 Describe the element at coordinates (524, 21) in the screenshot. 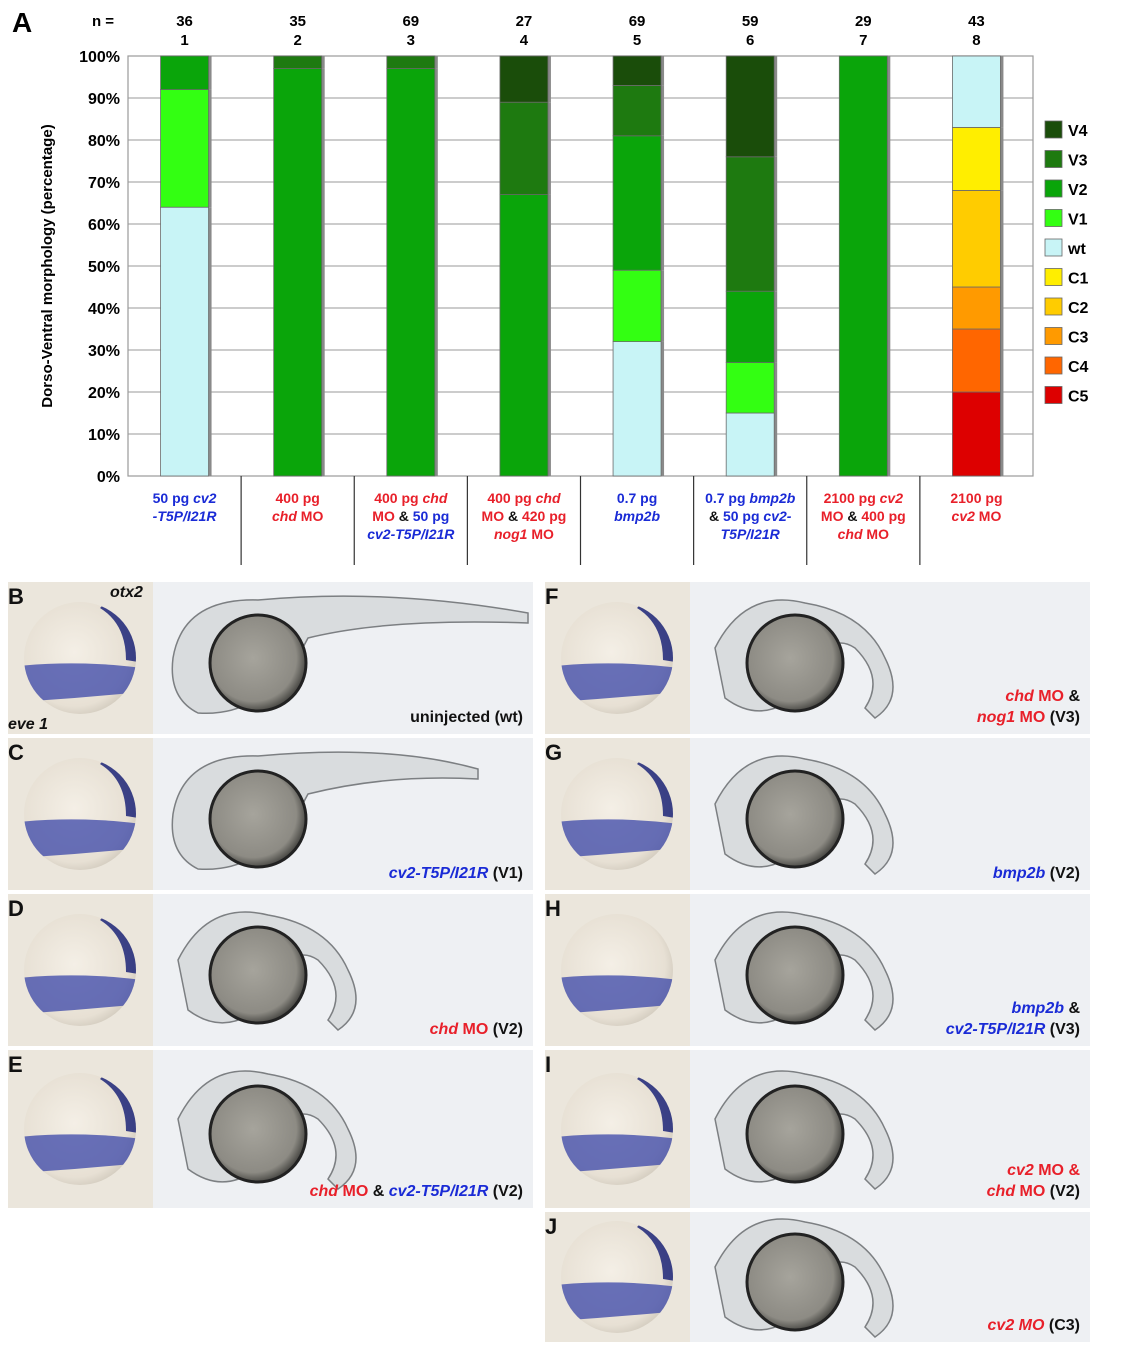

I see `n-value: 27` at that location.